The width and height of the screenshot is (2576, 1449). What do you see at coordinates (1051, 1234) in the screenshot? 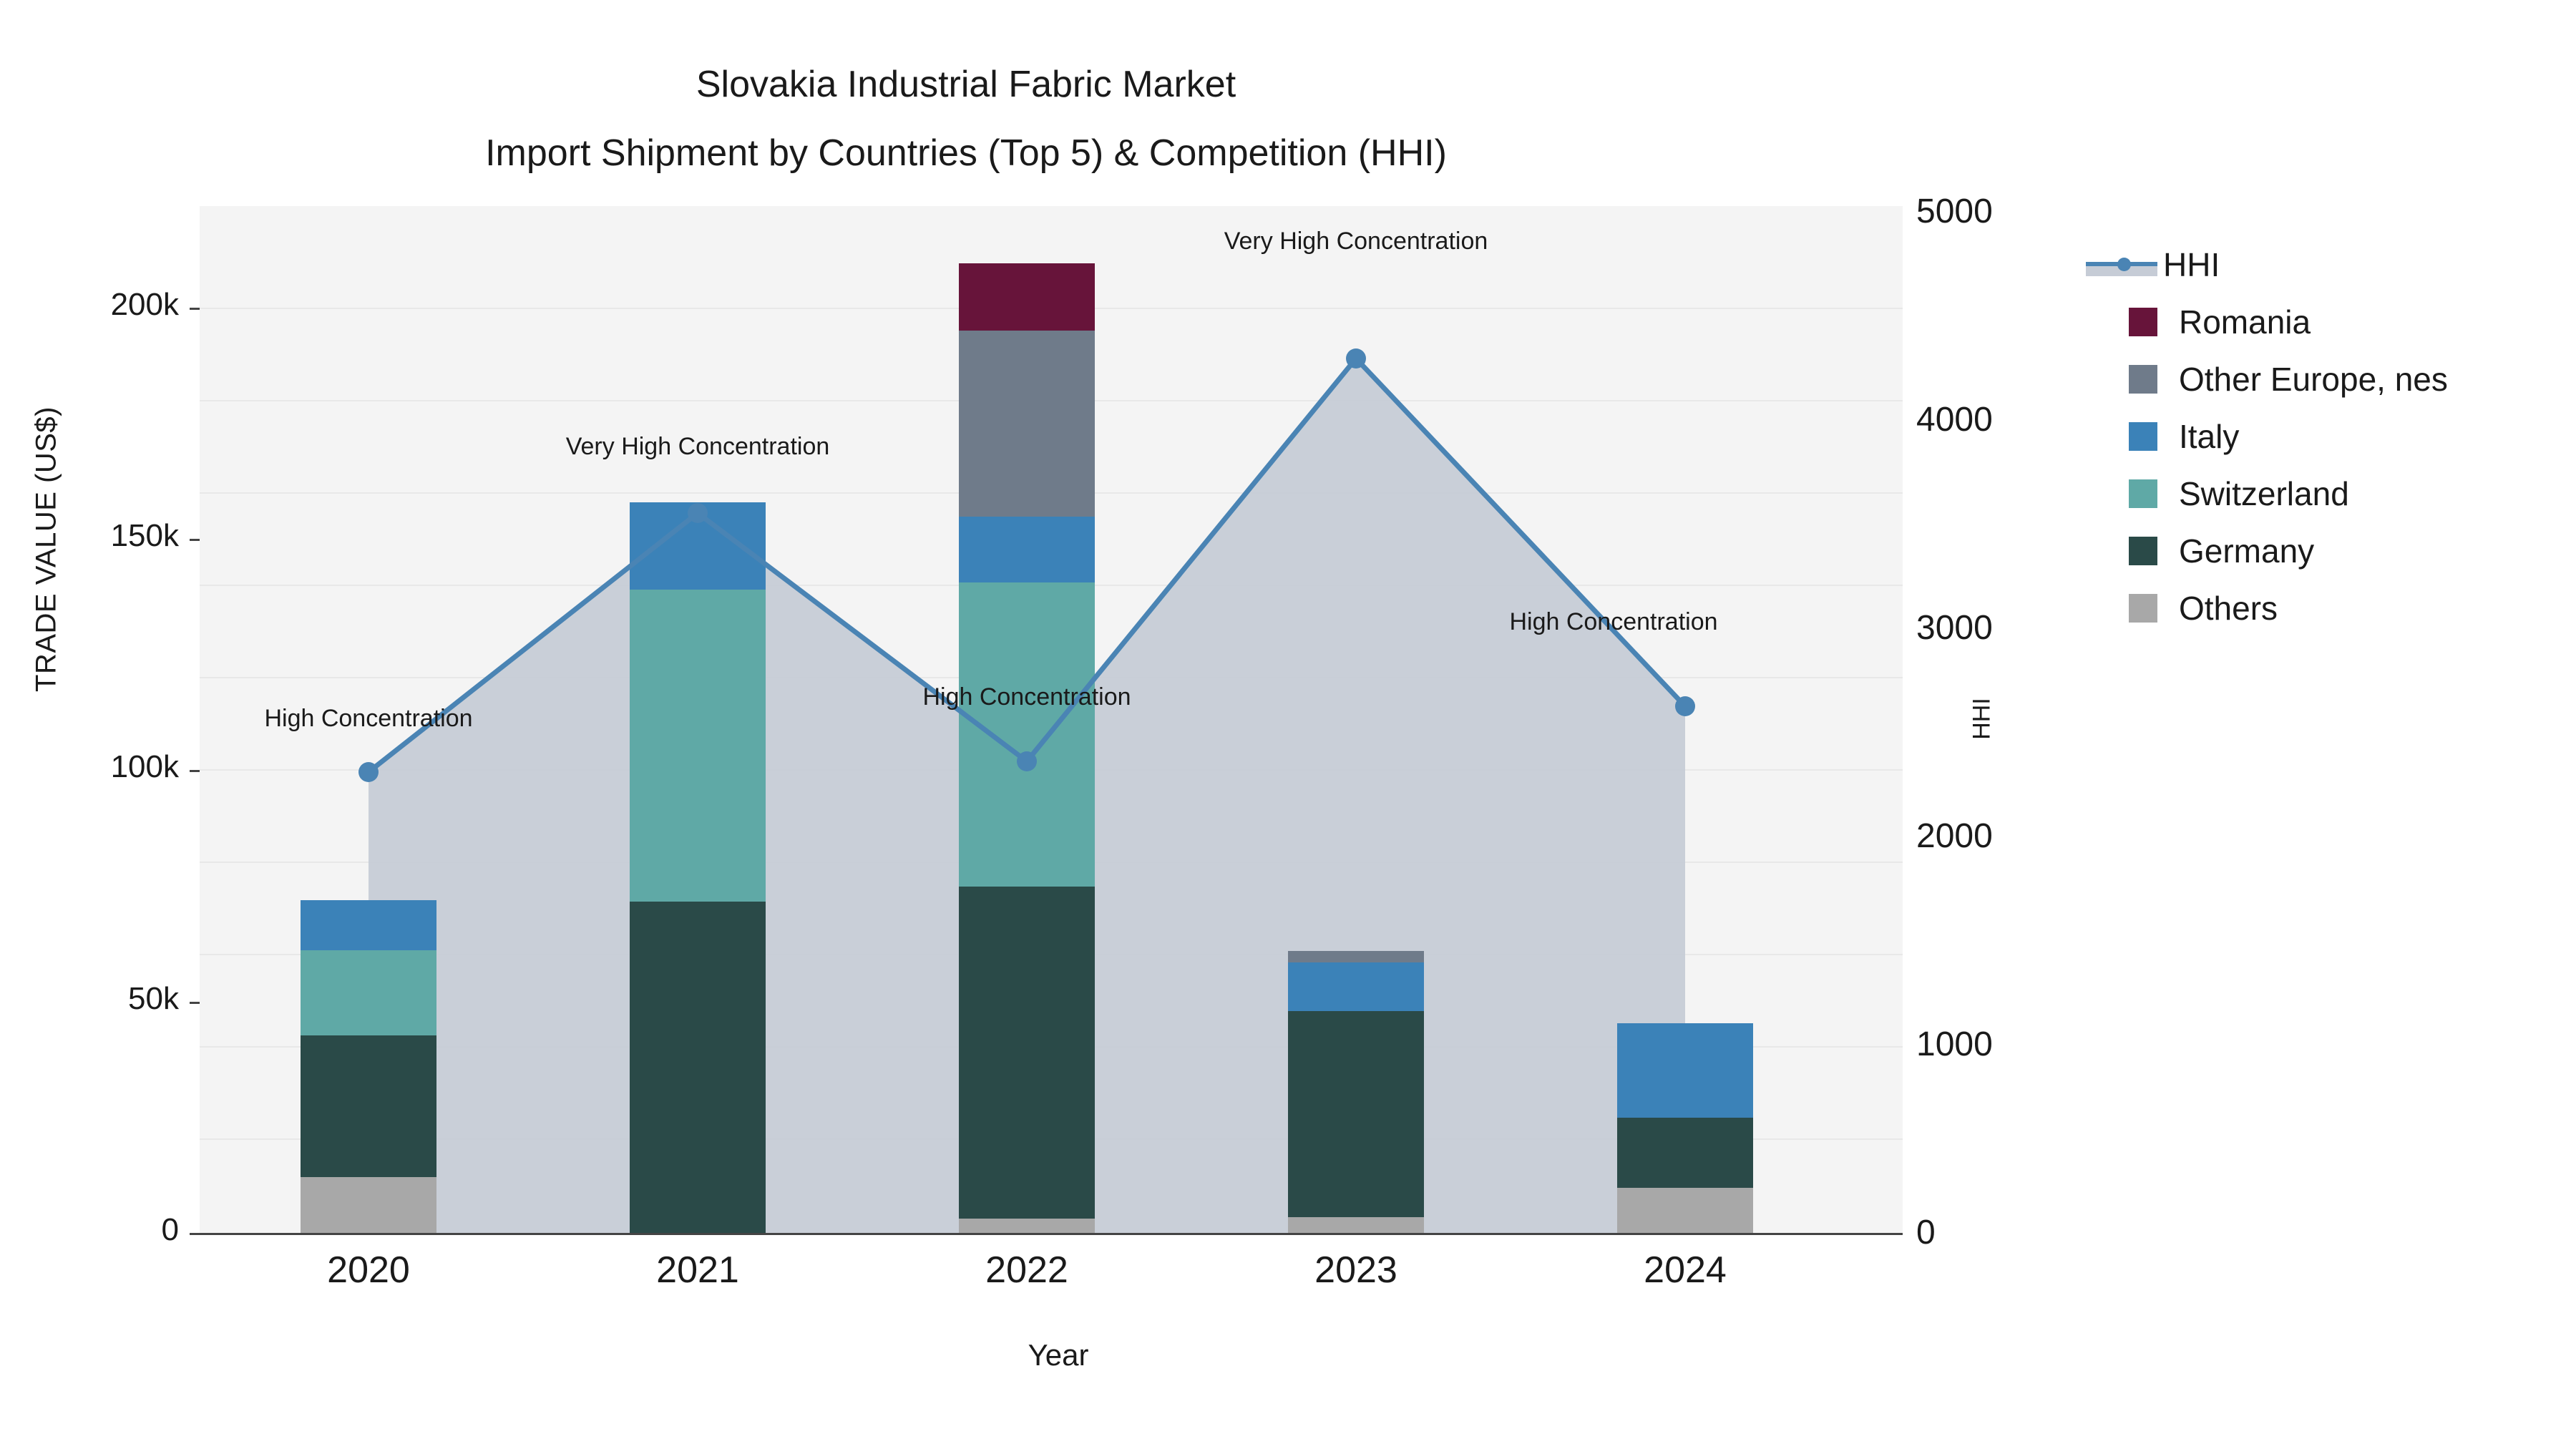
I see `x-axis-line` at bounding box center [1051, 1234].